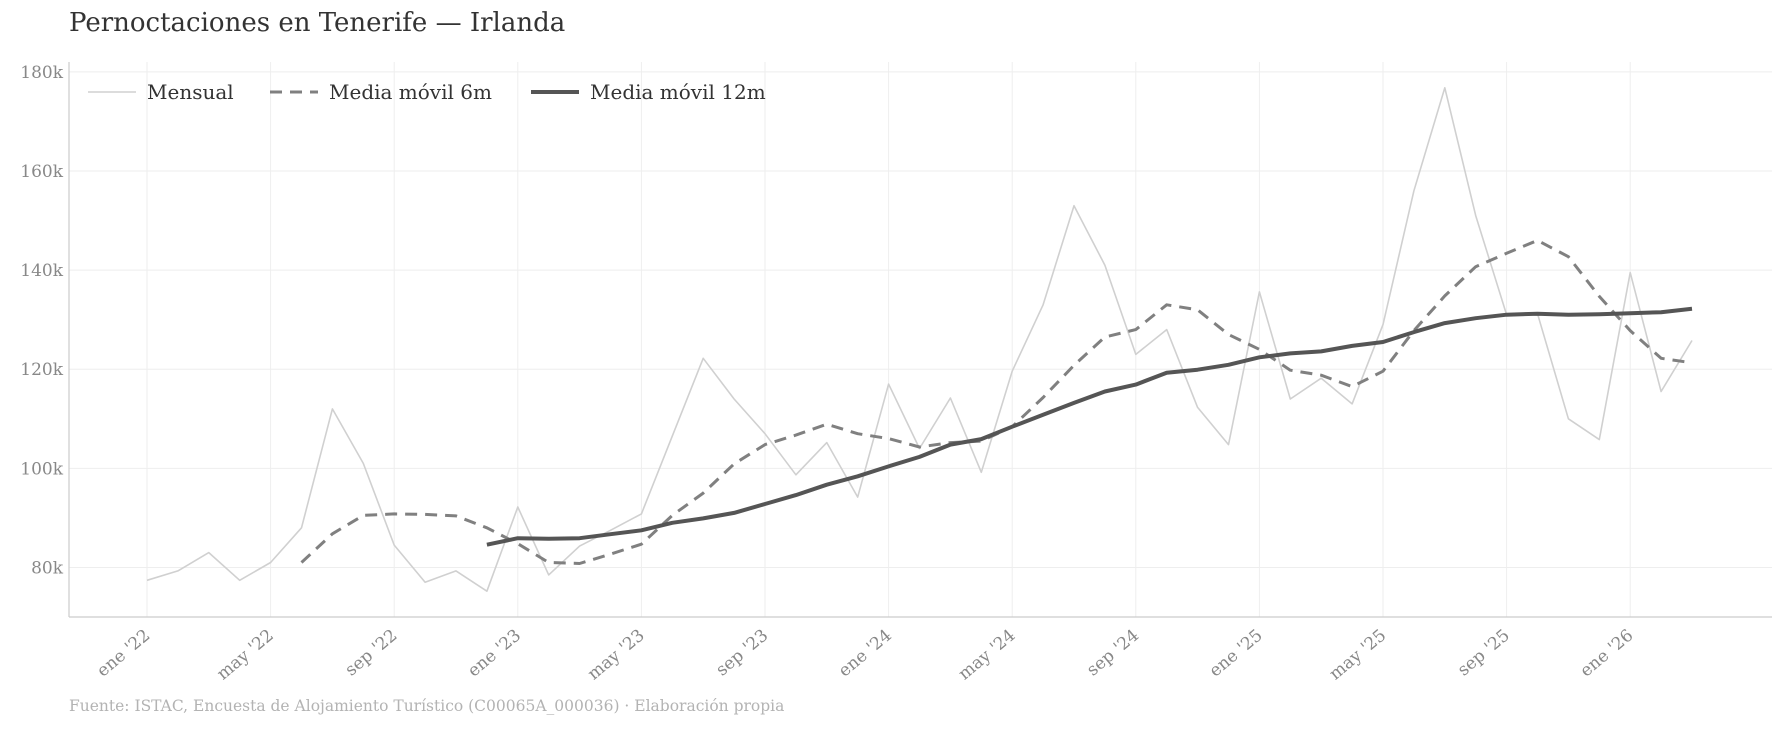 The width and height of the screenshot is (1784, 730). What do you see at coordinates (494, 654) in the screenshot?
I see `x-tick-label: ene '23` at bounding box center [494, 654].